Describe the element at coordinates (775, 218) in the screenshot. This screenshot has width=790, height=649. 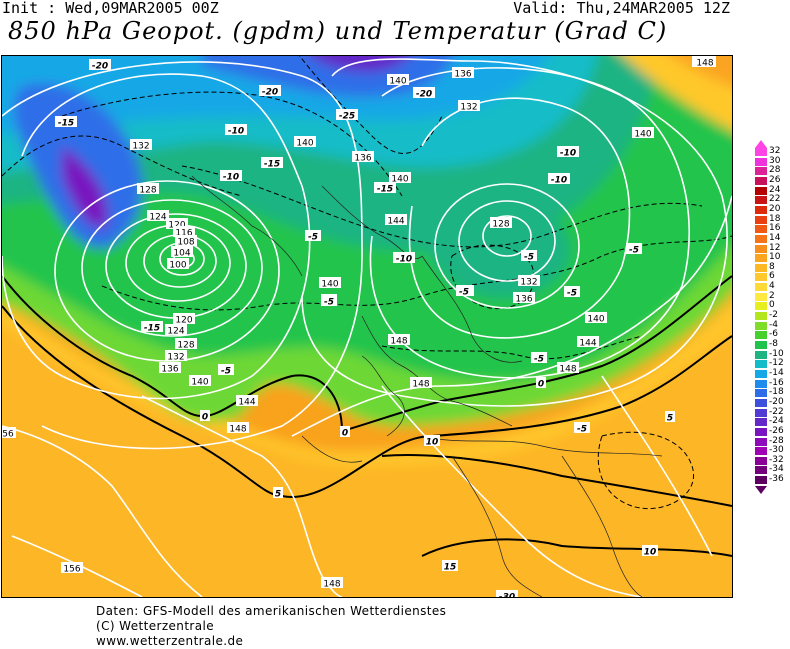
I see `legend-value: 18` at that location.